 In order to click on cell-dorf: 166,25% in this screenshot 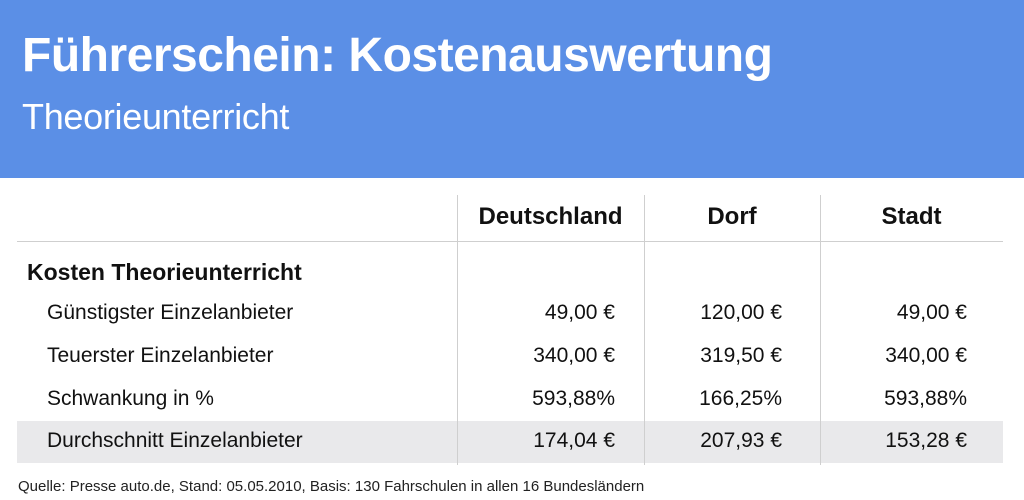, I will do `click(740, 398)`.